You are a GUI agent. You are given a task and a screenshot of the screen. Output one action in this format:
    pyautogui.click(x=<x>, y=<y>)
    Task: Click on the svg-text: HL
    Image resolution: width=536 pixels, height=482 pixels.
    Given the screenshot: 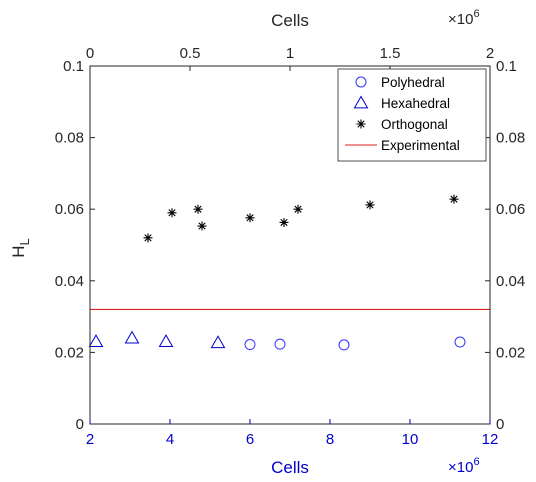 What is the action you would take?
    pyautogui.click(x=20, y=248)
    